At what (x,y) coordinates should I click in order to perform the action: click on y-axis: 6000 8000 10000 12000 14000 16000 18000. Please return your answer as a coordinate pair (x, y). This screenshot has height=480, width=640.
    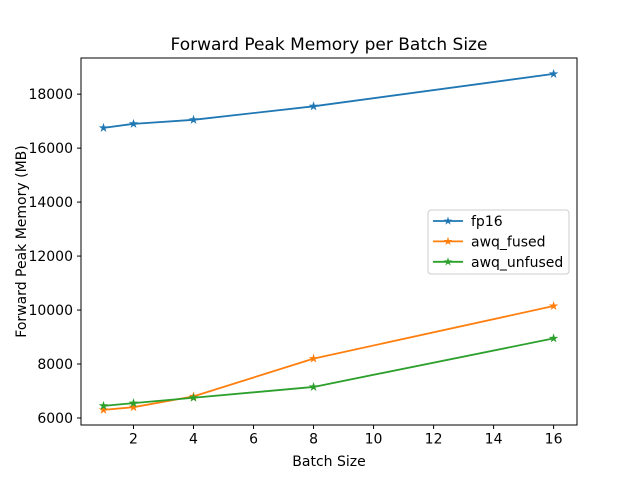
    Looking at the image, I should click on (54, 257).